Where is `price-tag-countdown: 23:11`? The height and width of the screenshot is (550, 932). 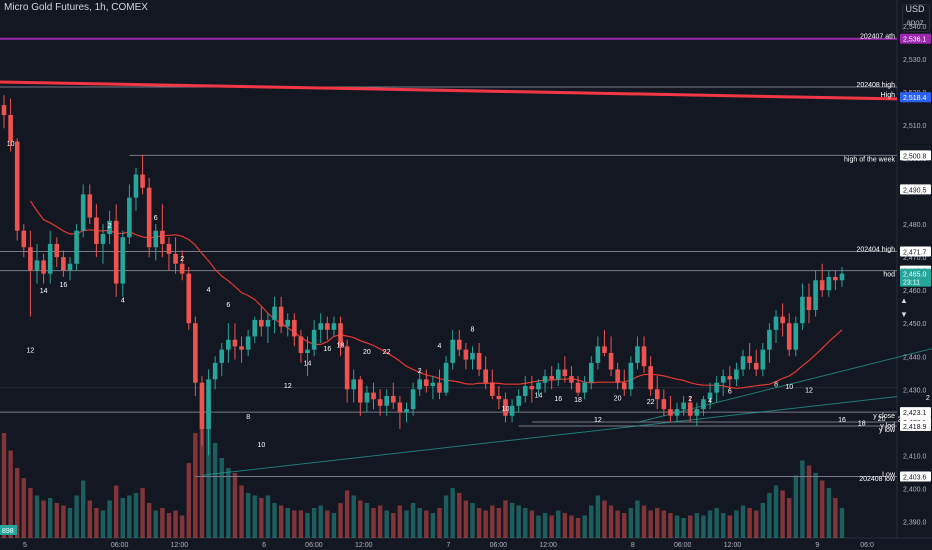
price-tag-countdown: 23:11 is located at coordinates (911, 283).